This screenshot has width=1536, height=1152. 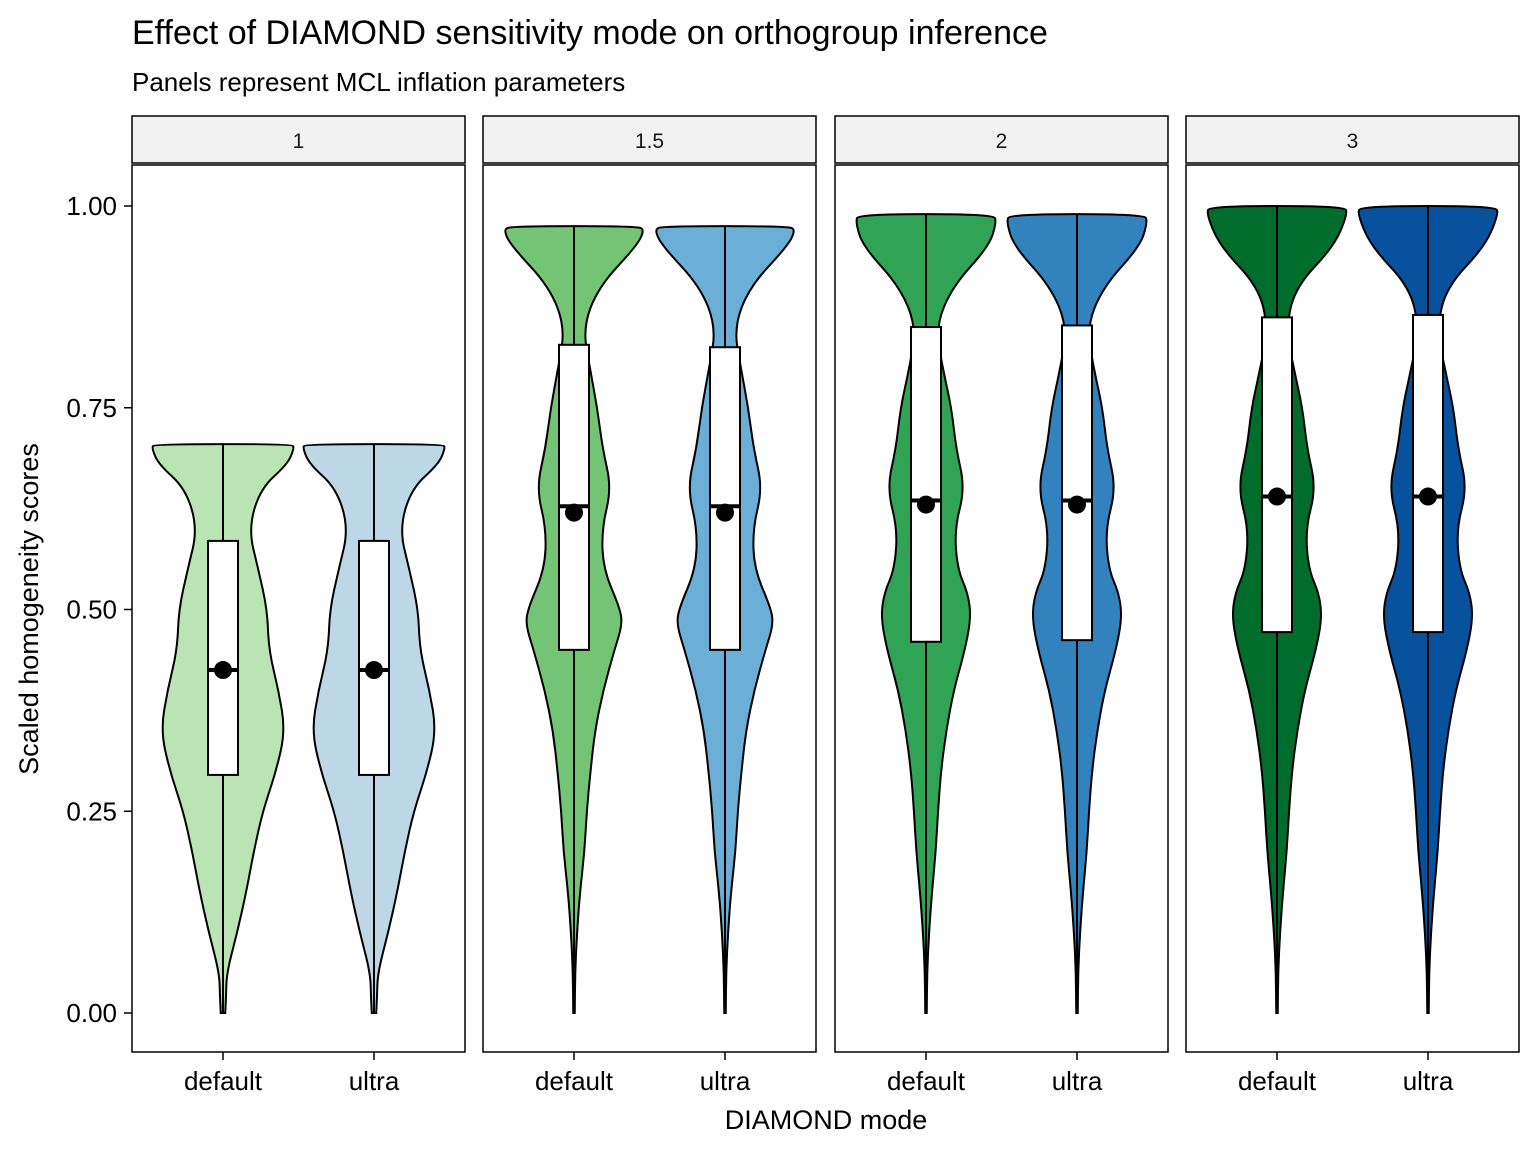 I want to click on facet-strip-label: 1.5, so click(x=649, y=141).